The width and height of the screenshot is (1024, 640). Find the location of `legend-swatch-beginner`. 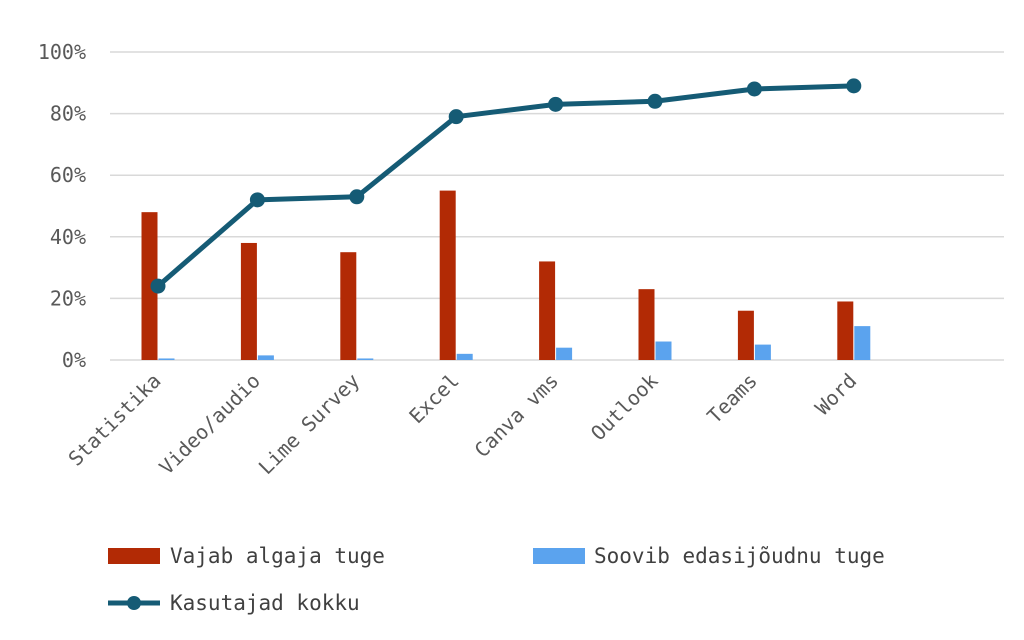

legend-swatch-beginner is located at coordinates (134, 556).